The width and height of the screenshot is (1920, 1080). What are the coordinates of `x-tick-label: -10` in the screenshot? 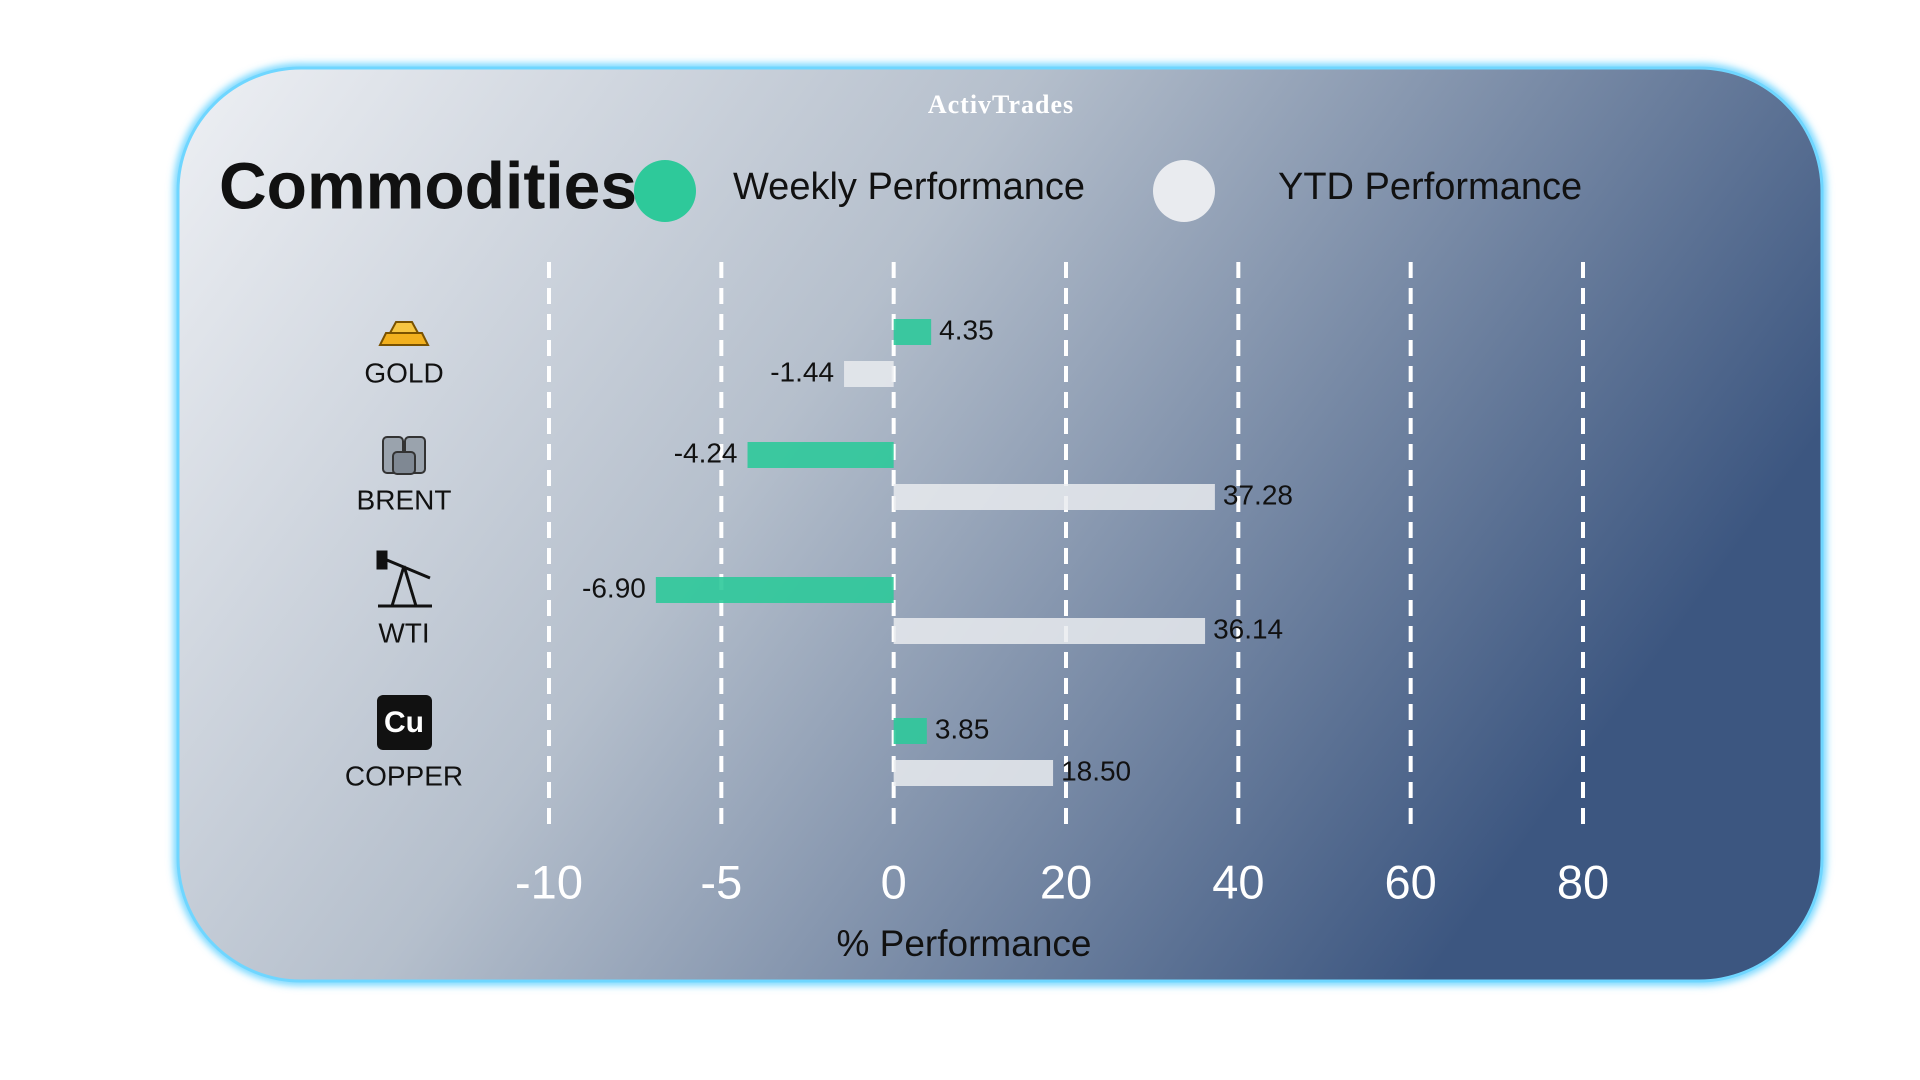 It's located at (549, 881).